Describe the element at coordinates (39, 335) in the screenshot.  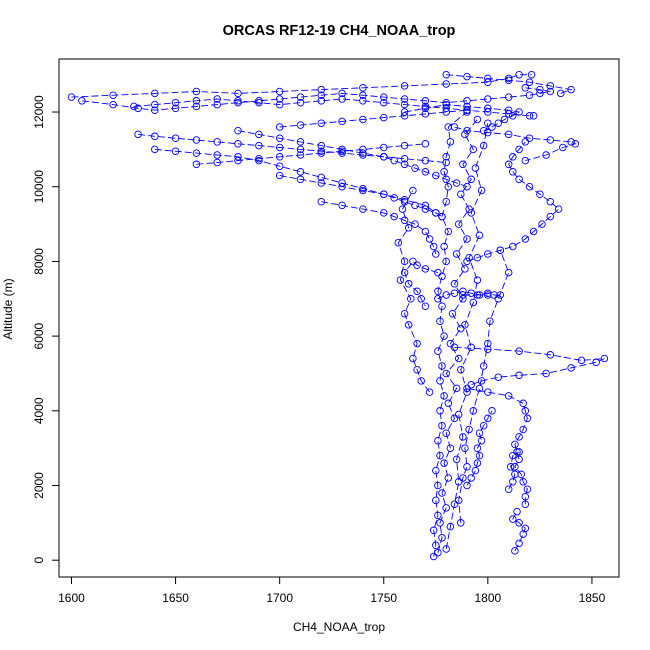
I see `y-tick-label: 6000` at that location.